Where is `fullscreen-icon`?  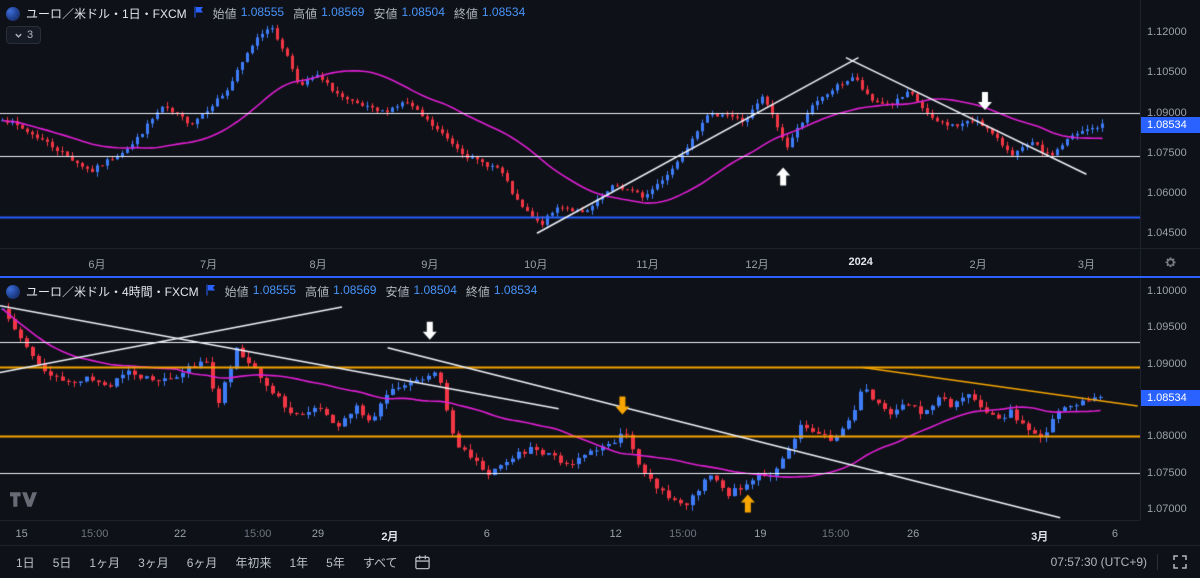 fullscreen-icon is located at coordinates (1180, 562).